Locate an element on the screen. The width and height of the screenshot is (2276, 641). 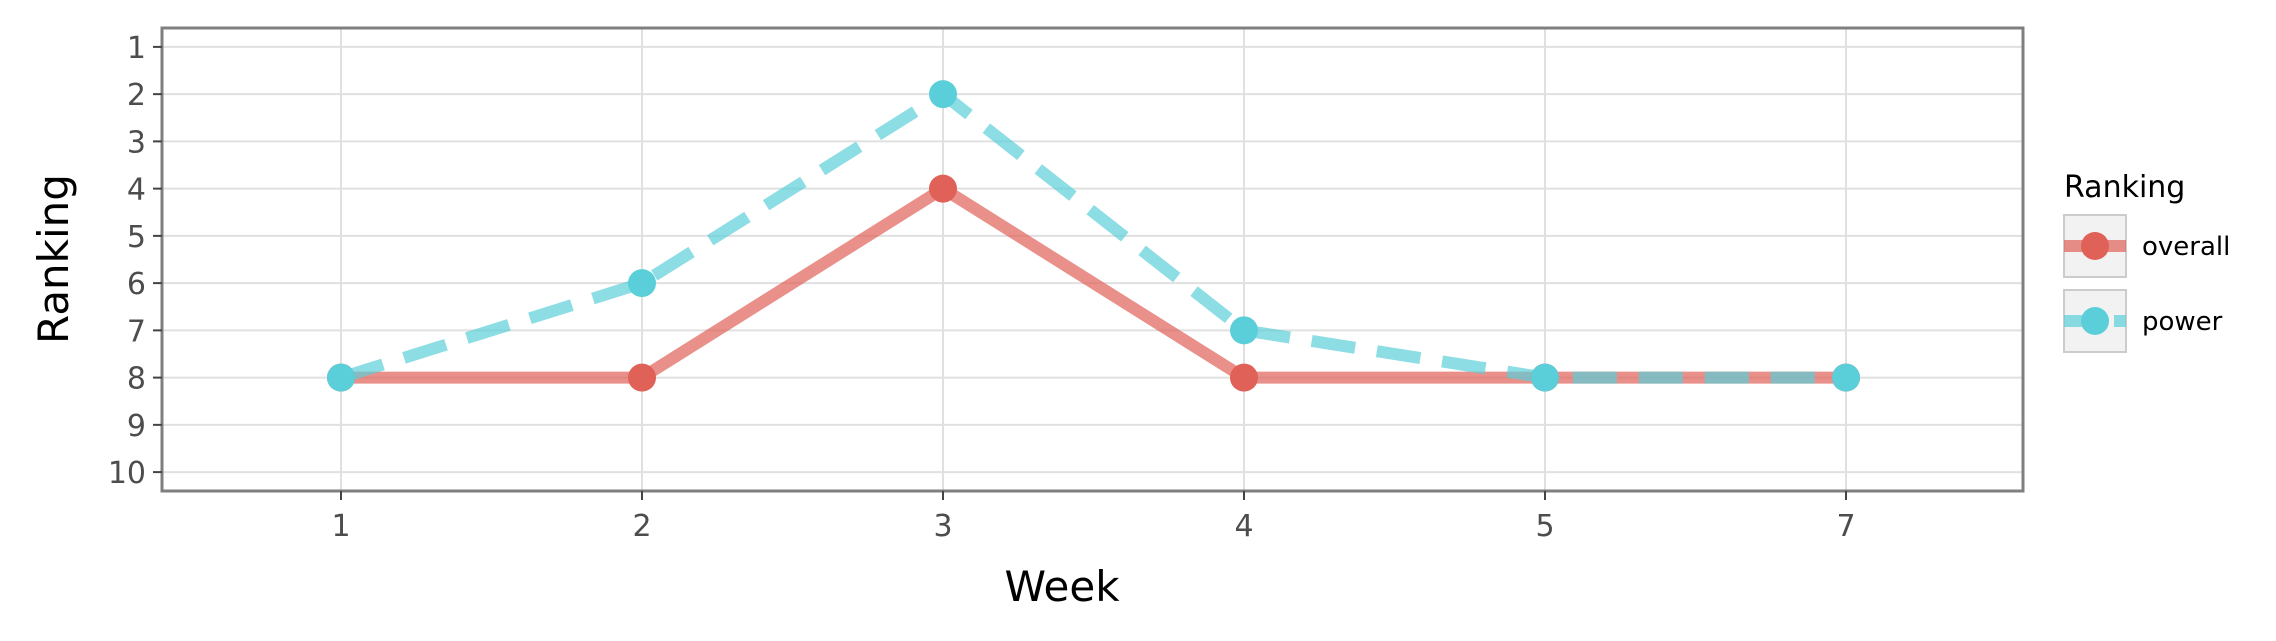
y-axis-title: Ranking is located at coordinates (53, 259).